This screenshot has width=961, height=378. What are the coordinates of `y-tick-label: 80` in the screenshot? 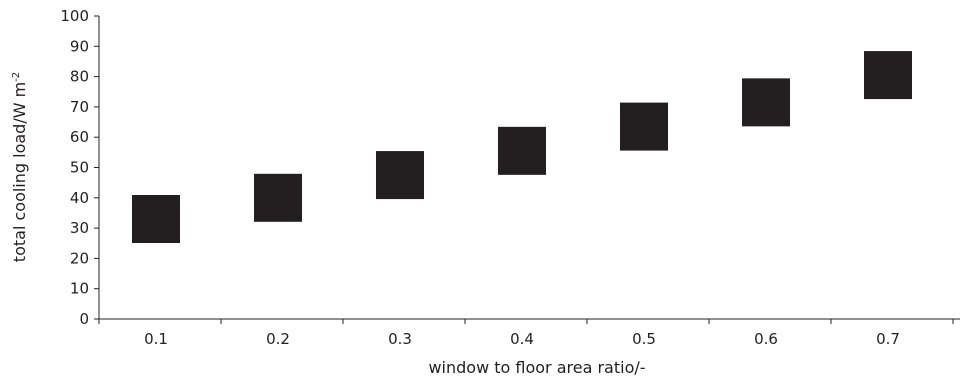 It's located at (79, 77).